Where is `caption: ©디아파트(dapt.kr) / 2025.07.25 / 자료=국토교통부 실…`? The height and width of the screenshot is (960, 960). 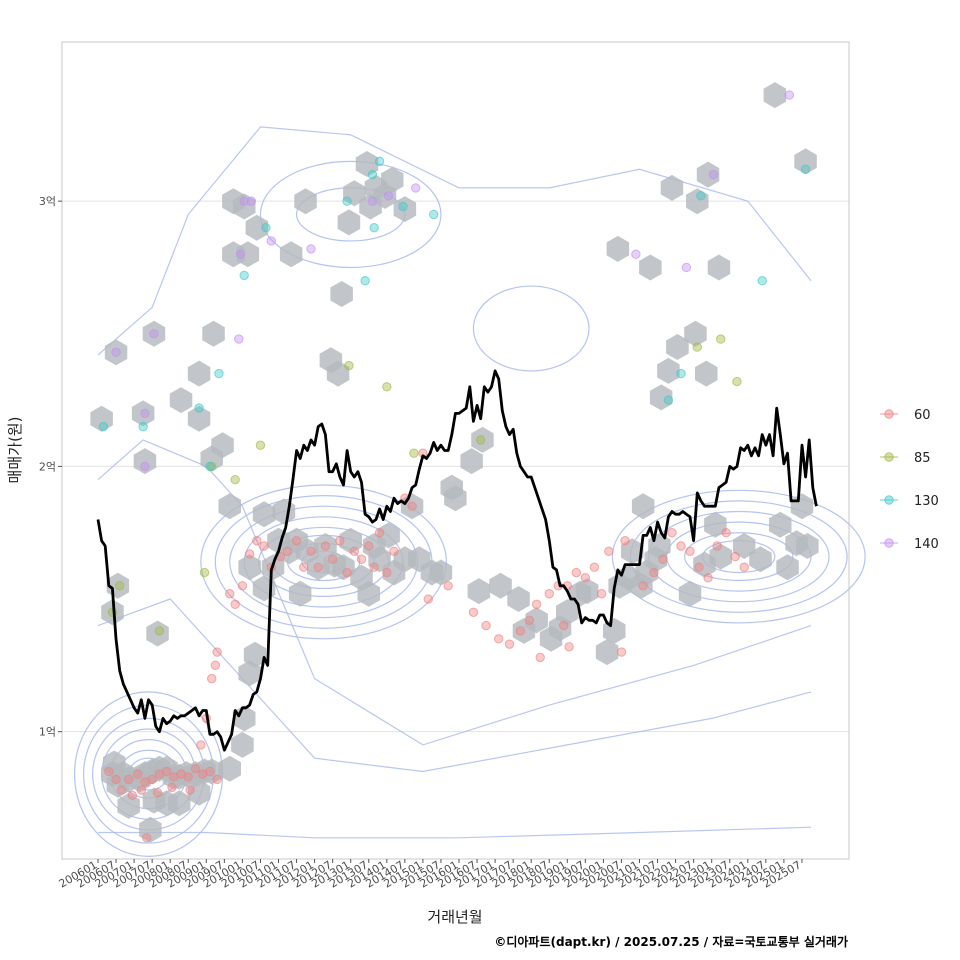 caption: ©디아파트(dapt.kr) / 2025.07.25 / 자료=국토교통부 실… is located at coordinates (671, 941).